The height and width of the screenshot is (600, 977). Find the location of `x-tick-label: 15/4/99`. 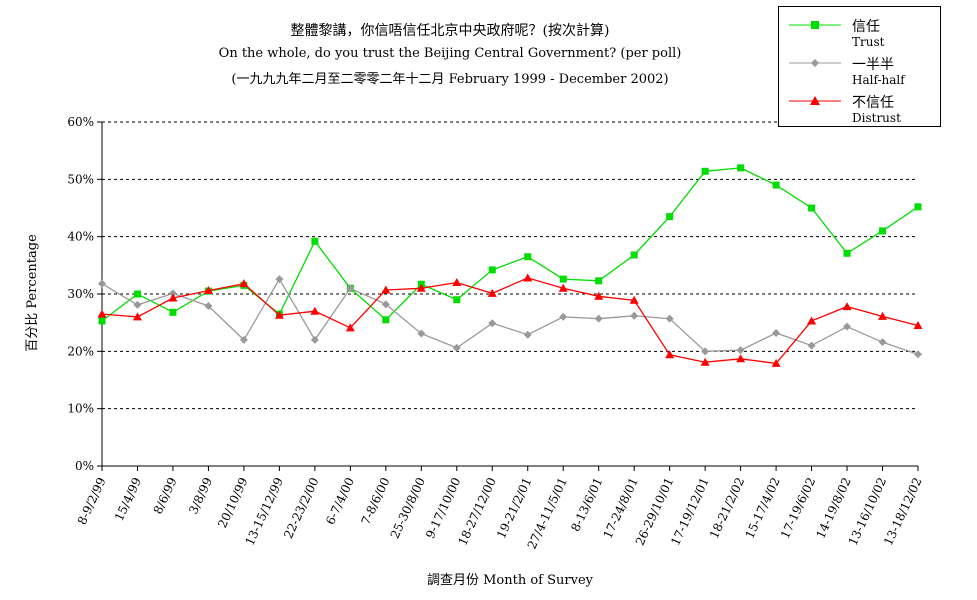

x-tick-label: 15/4/99 is located at coordinates (128, 499).